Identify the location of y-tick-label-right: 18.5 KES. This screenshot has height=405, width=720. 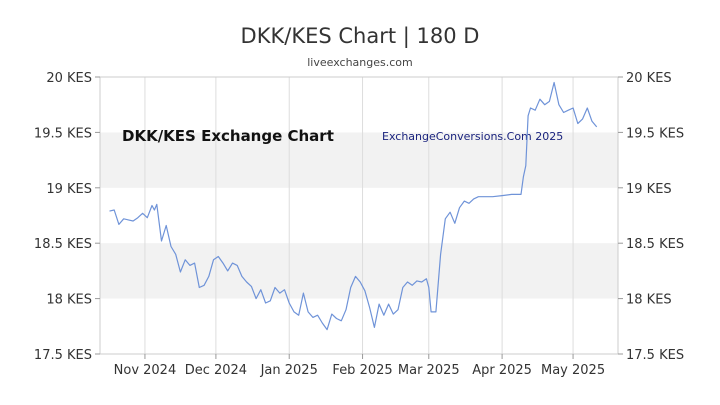
(655, 244).